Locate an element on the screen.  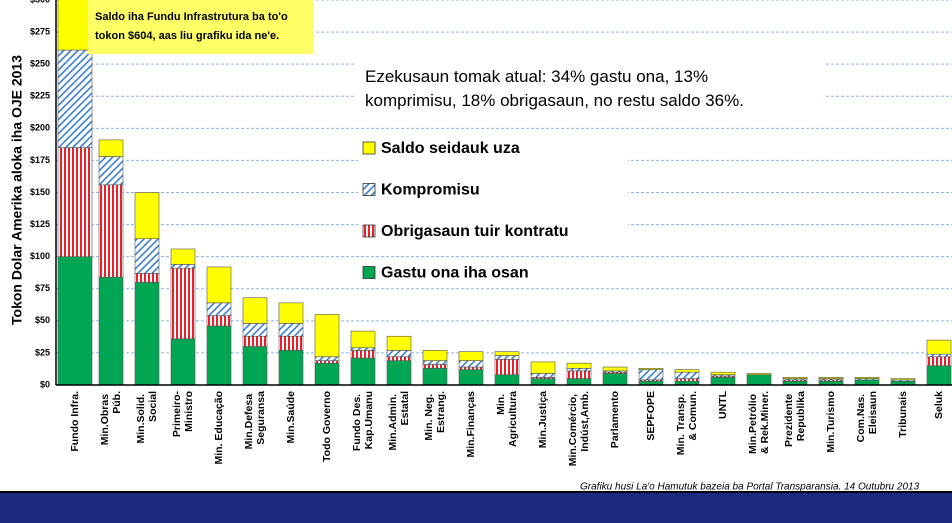
y-tick-label: $300 is located at coordinates (40, 2).